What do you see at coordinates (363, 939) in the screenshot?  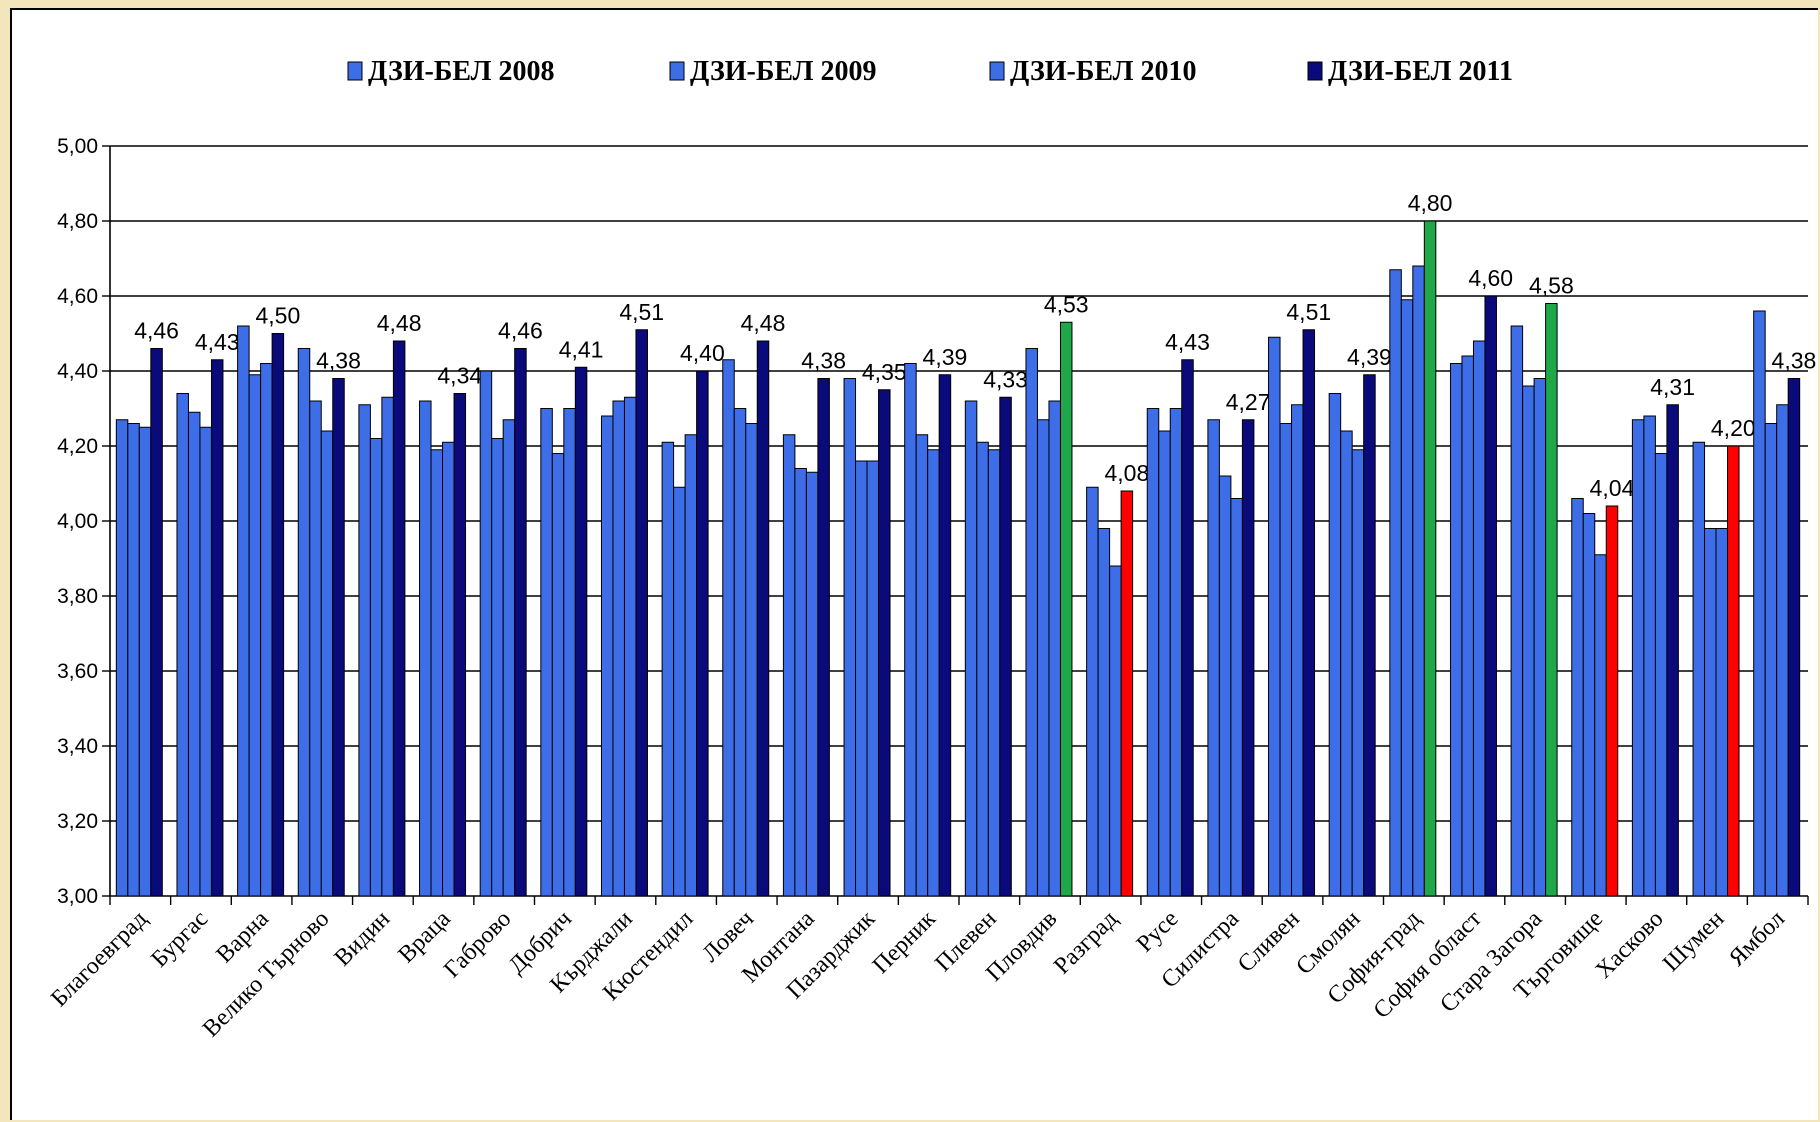 I see `x-tick-label: Видин` at bounding box center [363, 939].